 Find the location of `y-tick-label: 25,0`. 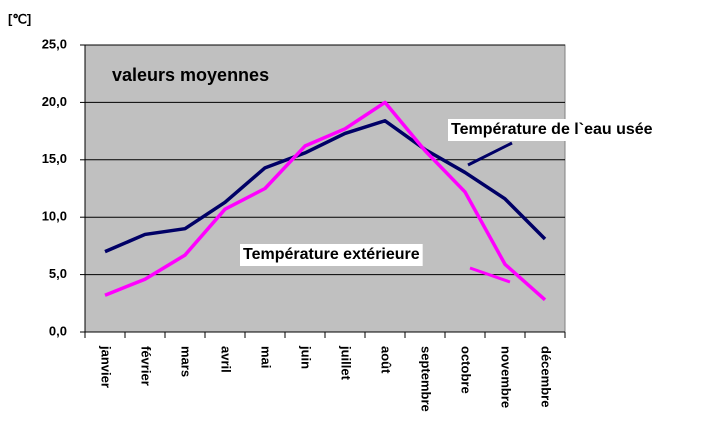

y-tick-label: 25,0 is located at coordinates (54, 43).